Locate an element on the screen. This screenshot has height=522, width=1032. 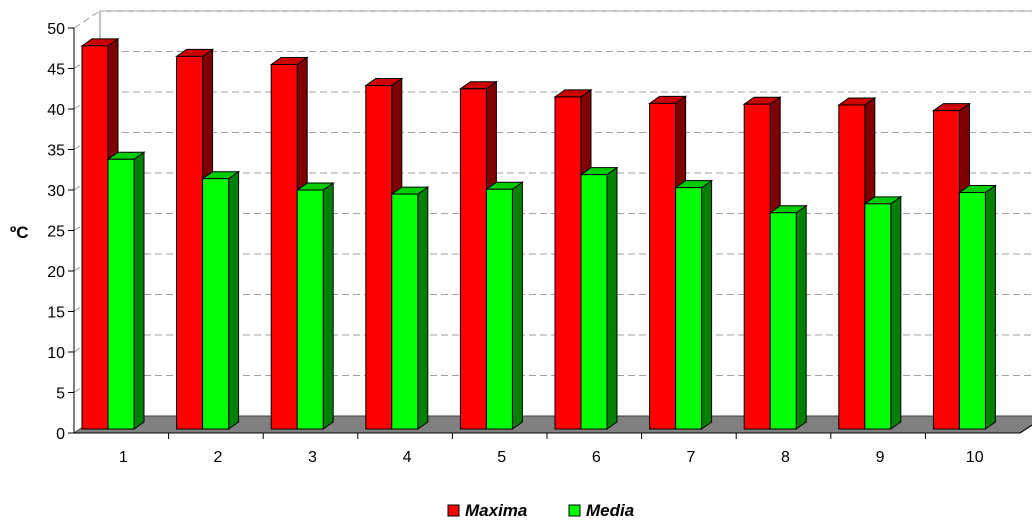
x-axis-ticks: 1 2 3 4 5 6 7 8 9 10 is located at coordinates (551, 449).